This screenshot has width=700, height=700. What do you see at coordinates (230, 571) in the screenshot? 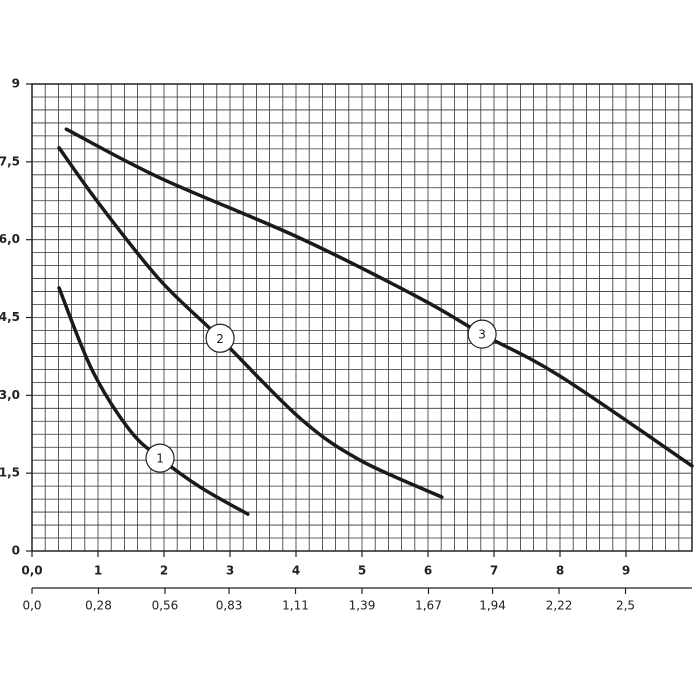
I see `x-tick-label: 3` at bounding box center [230, 571].